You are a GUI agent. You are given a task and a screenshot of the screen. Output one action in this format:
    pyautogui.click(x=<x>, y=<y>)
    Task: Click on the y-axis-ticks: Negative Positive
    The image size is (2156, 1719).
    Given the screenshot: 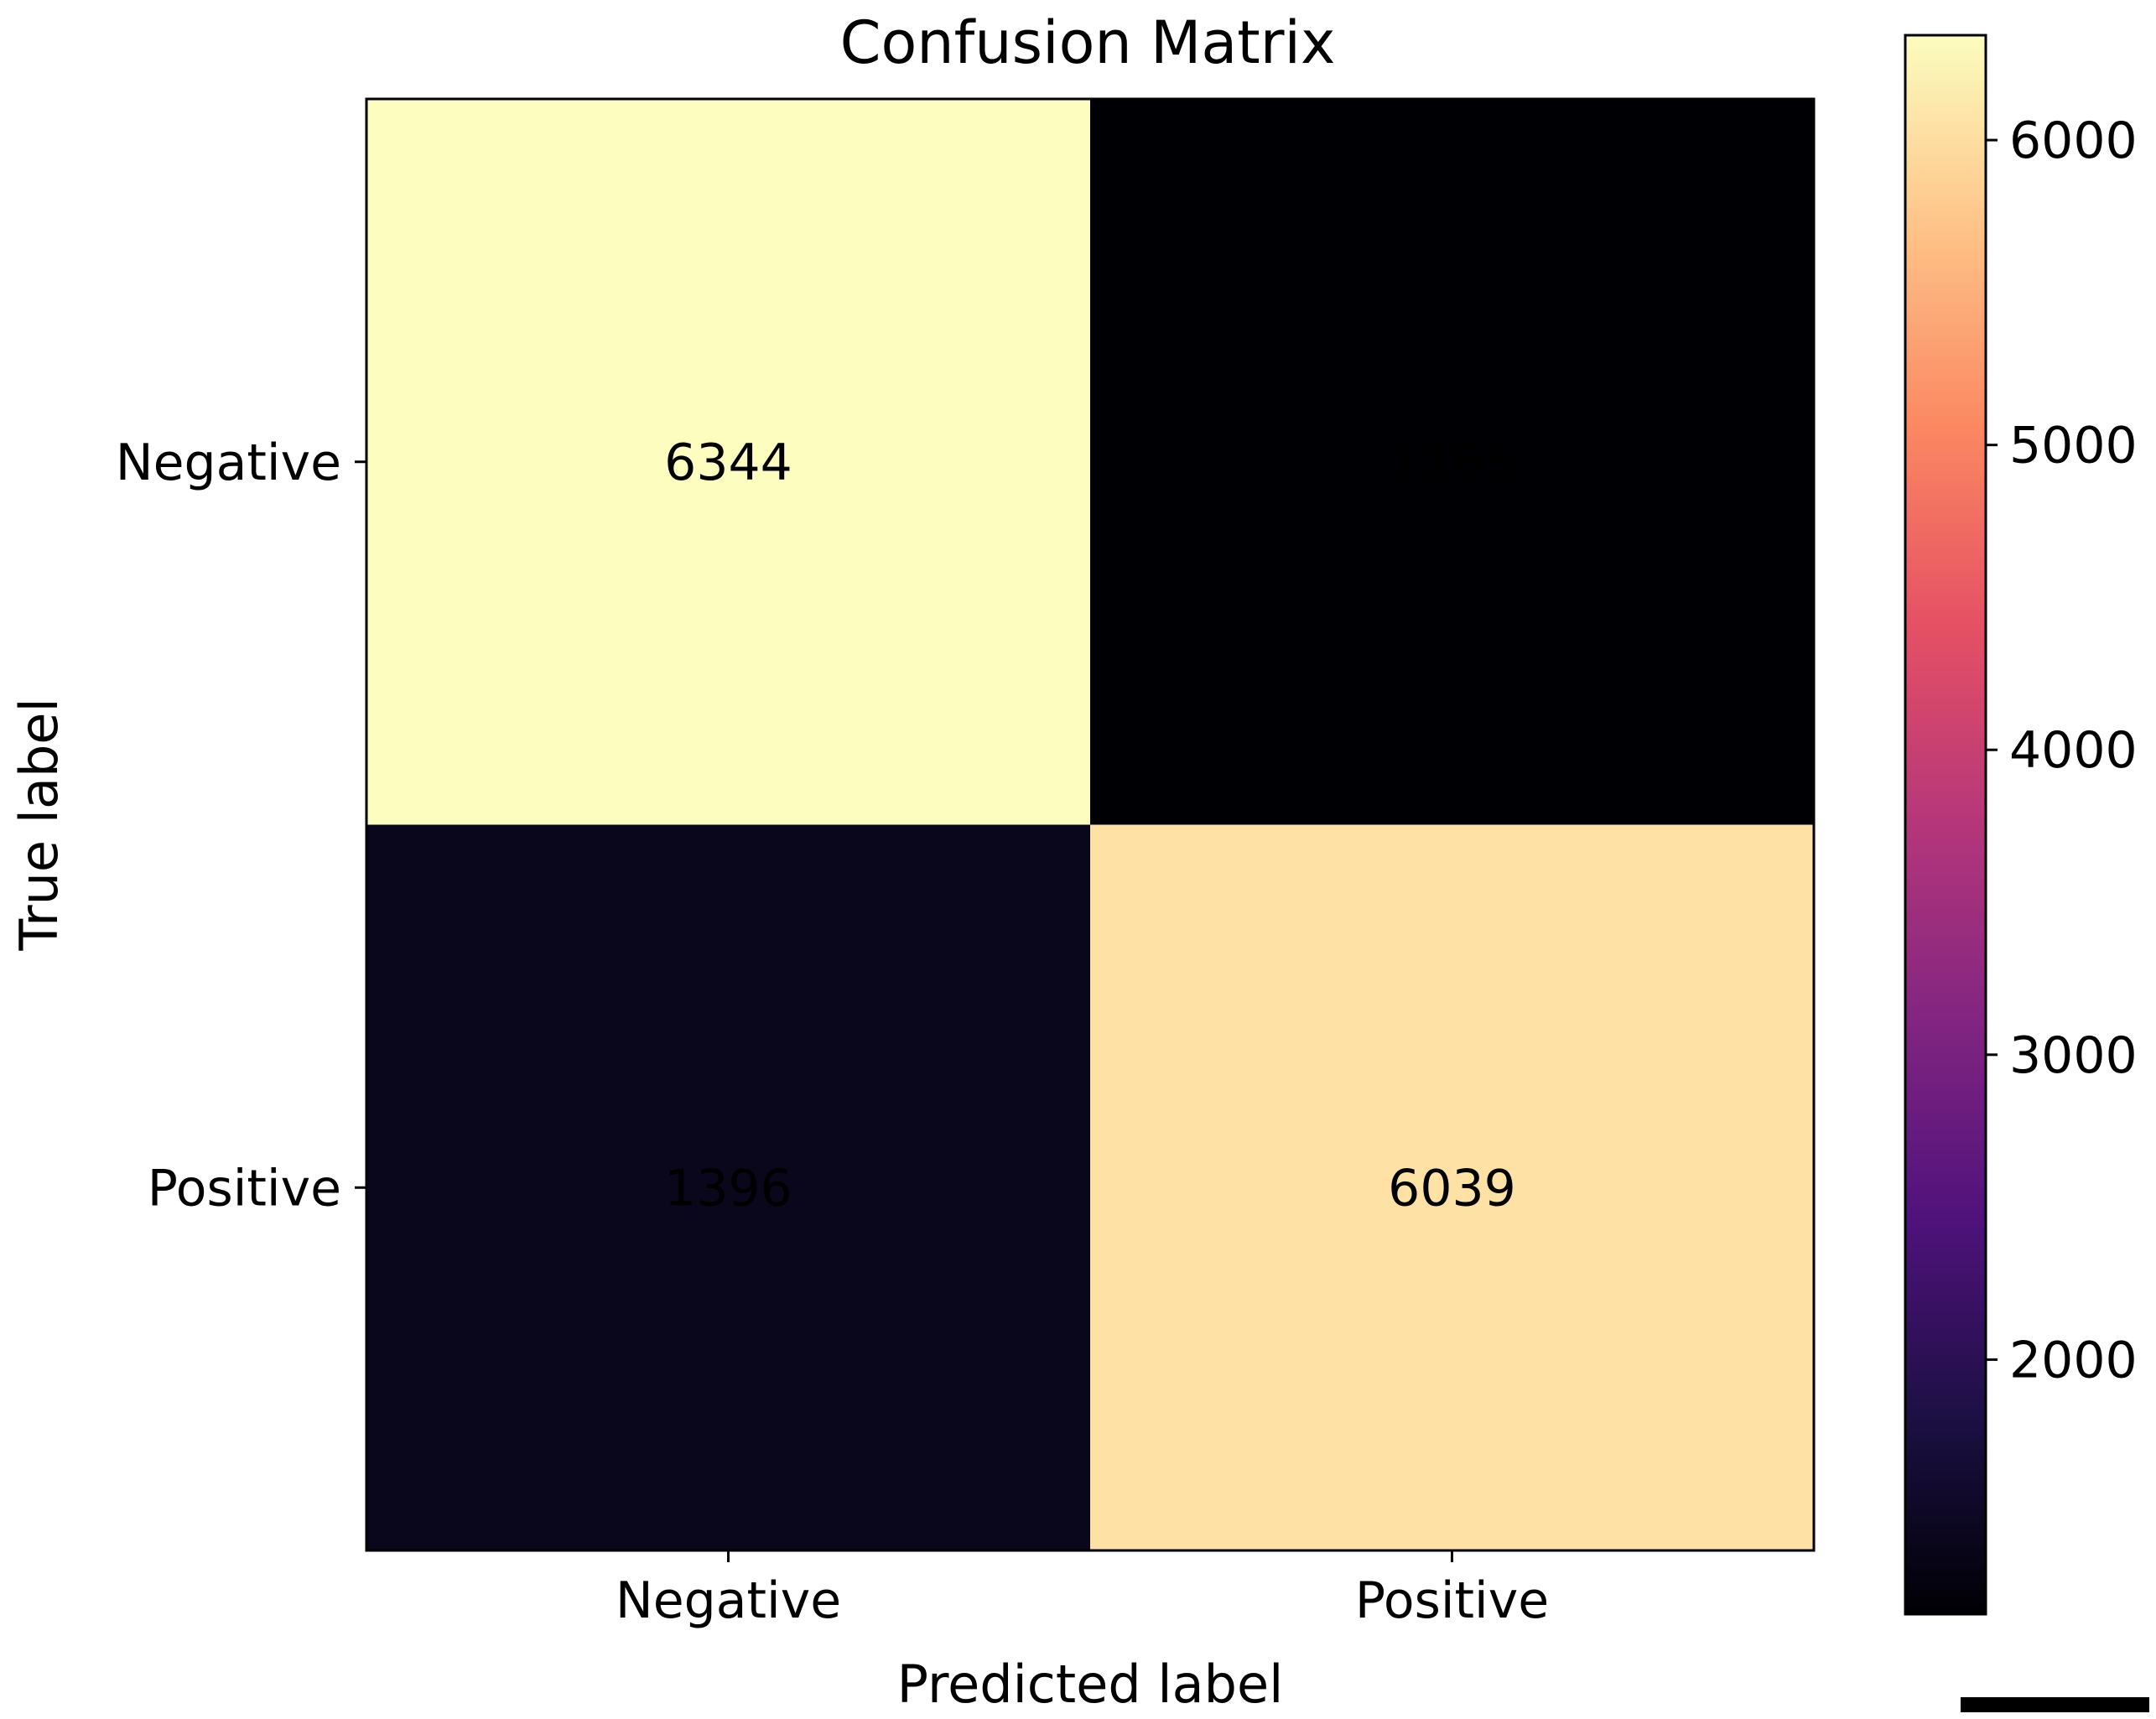 What is the action you would take?
    pyautogui.click(x=241, y=826)
    